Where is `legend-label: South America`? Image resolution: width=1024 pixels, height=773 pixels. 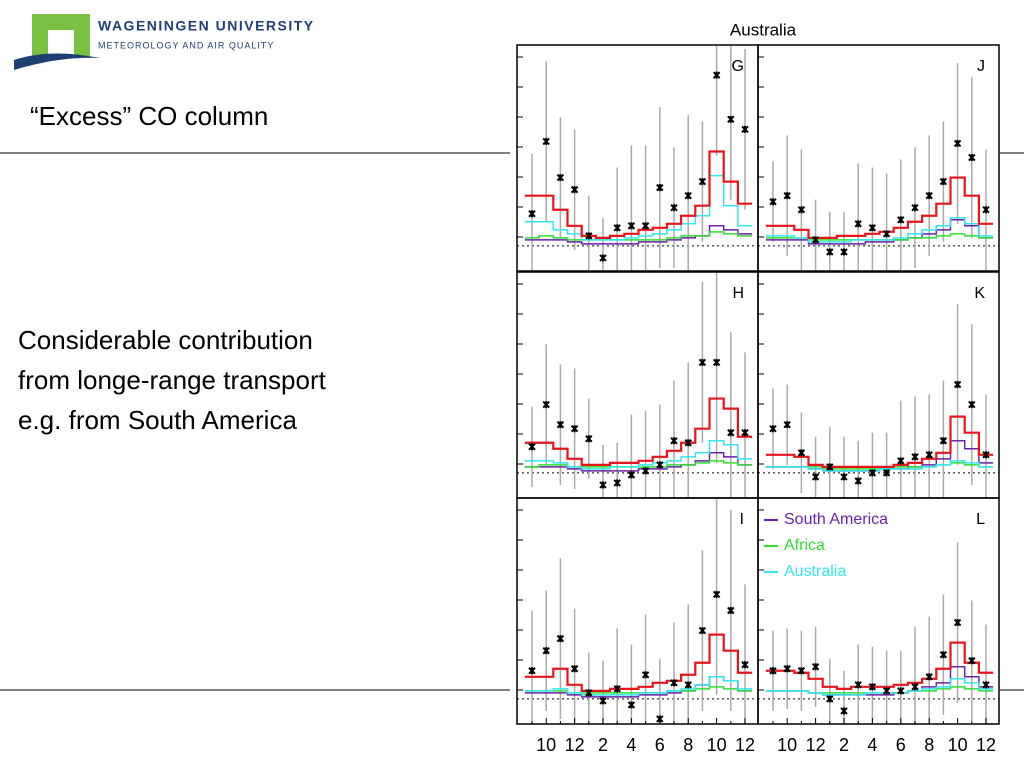 legend-label: South America is located at coordinates (836, 519).